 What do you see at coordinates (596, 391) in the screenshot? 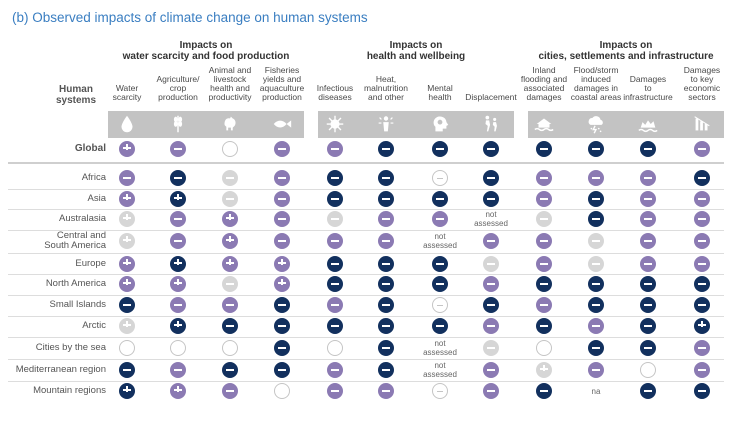
I see `cell-text: na` at bounding box center [596, 391].